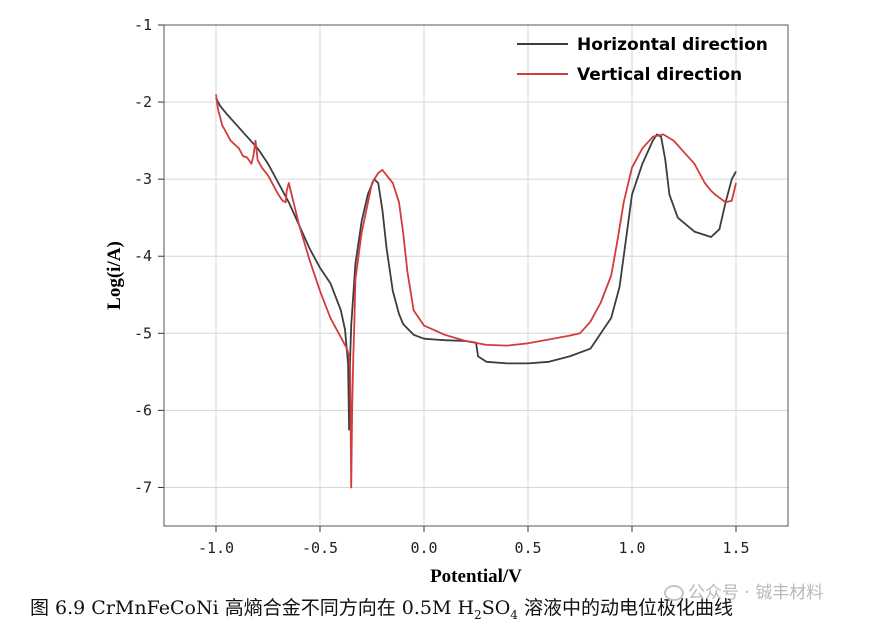 The height and width of the screenshot is (628, 880). What do you see at coordinates (672, 45) in the screenshot?
I see `legend-label: Horizontal direction` at bounding box center [672, 45].